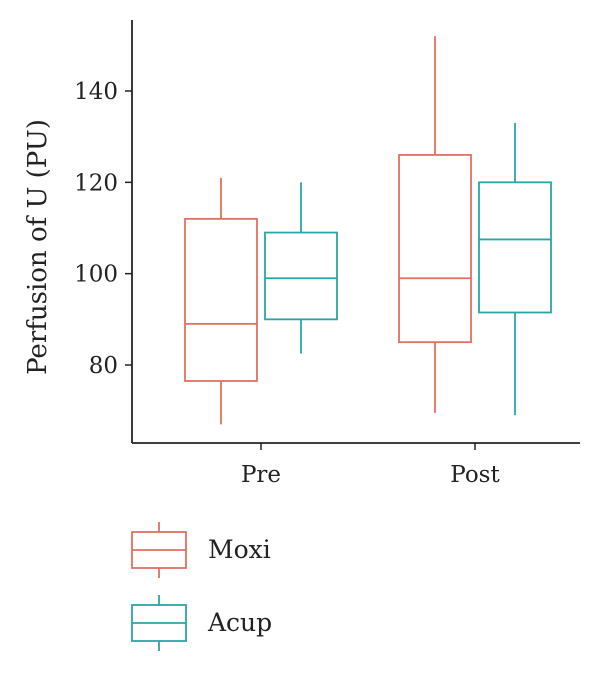  Describe the element at coordinates (261, 475) in the screenshot. I see `x-tick-label: Pre` at that location.